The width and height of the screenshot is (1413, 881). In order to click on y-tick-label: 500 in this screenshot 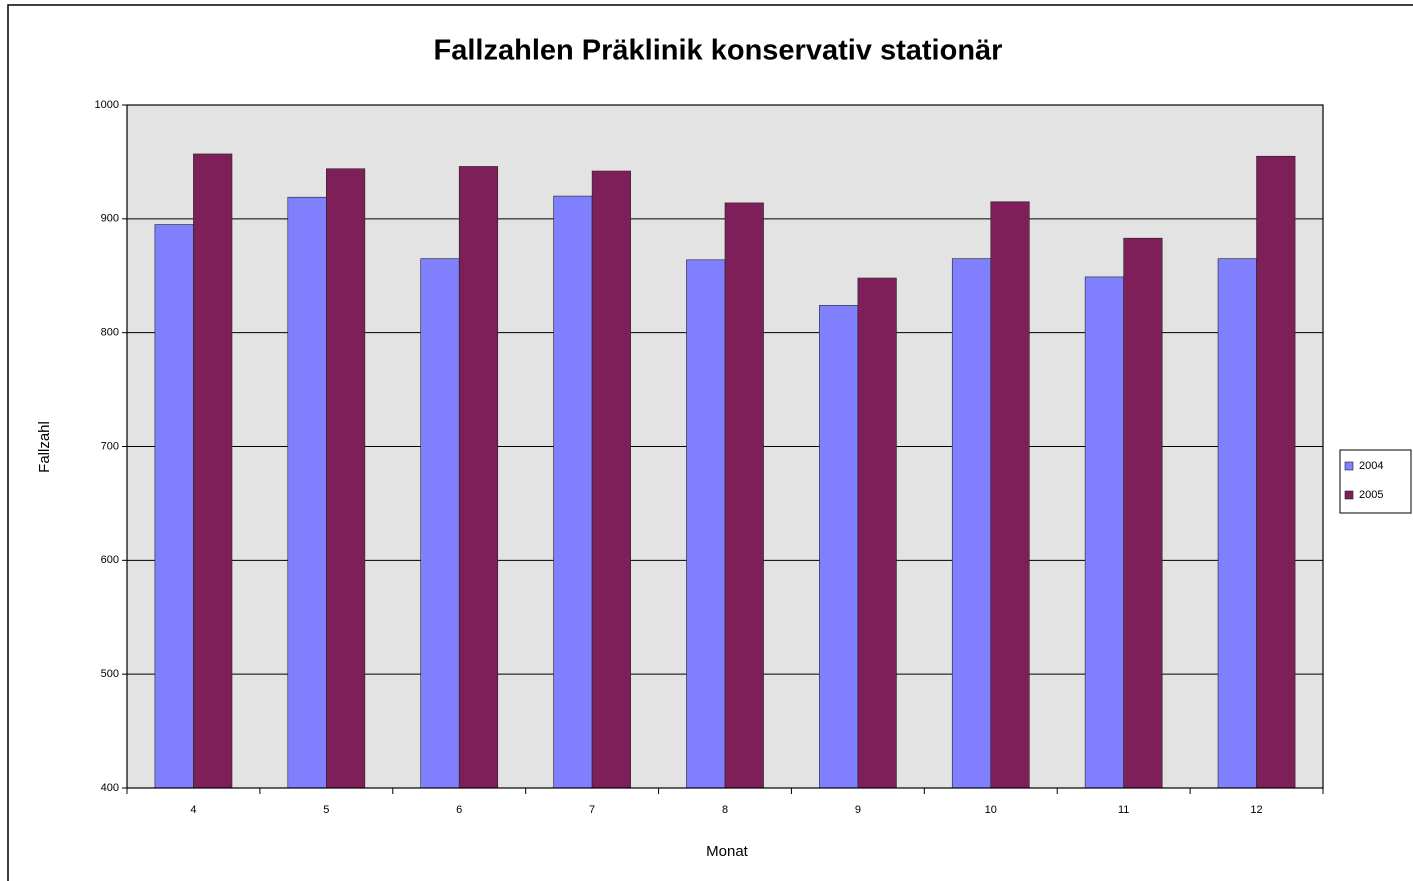, I will do `click(110, 674)`.